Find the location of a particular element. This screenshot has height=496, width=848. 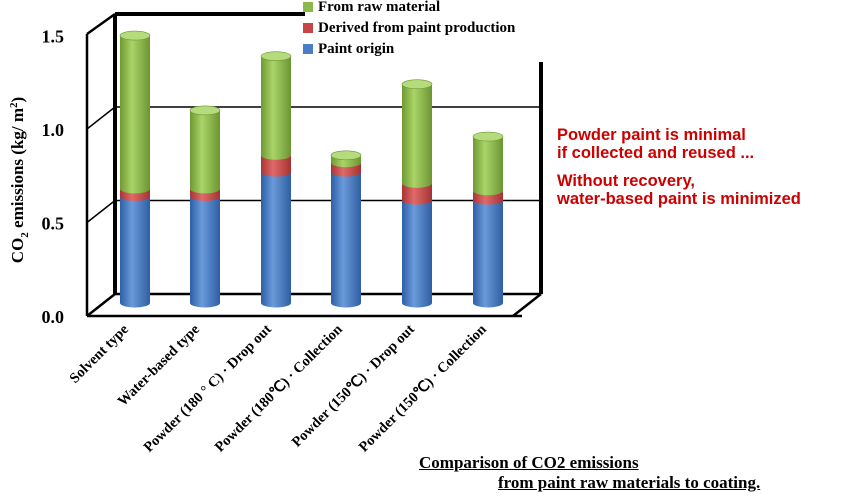

x-category-label: Powder (150℃) · Collection is located at coordinates (423, 389).